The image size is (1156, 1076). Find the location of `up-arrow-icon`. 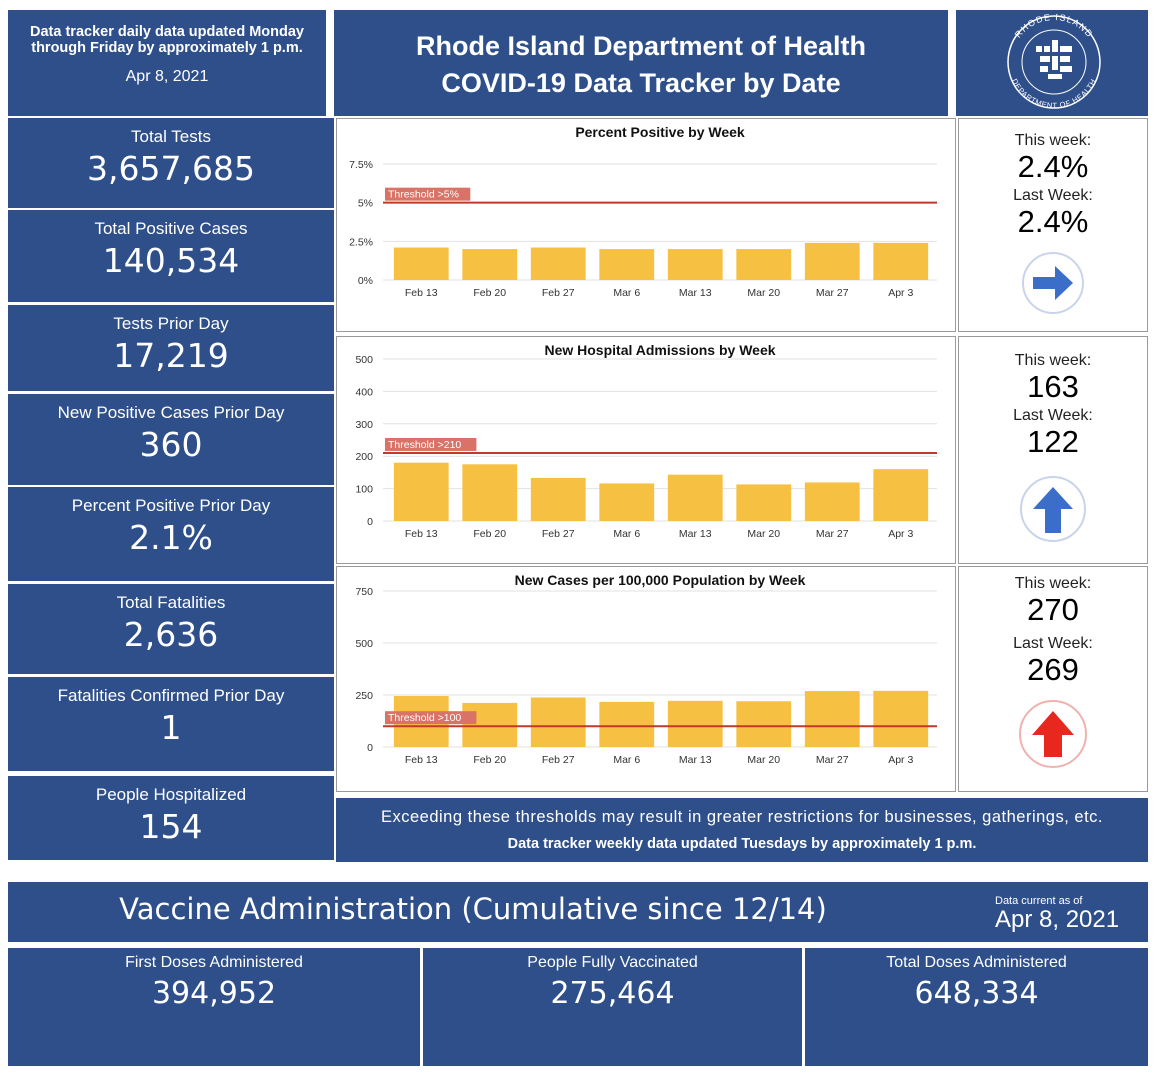

up-arrow-icon is located at coordinates (1053, 734).